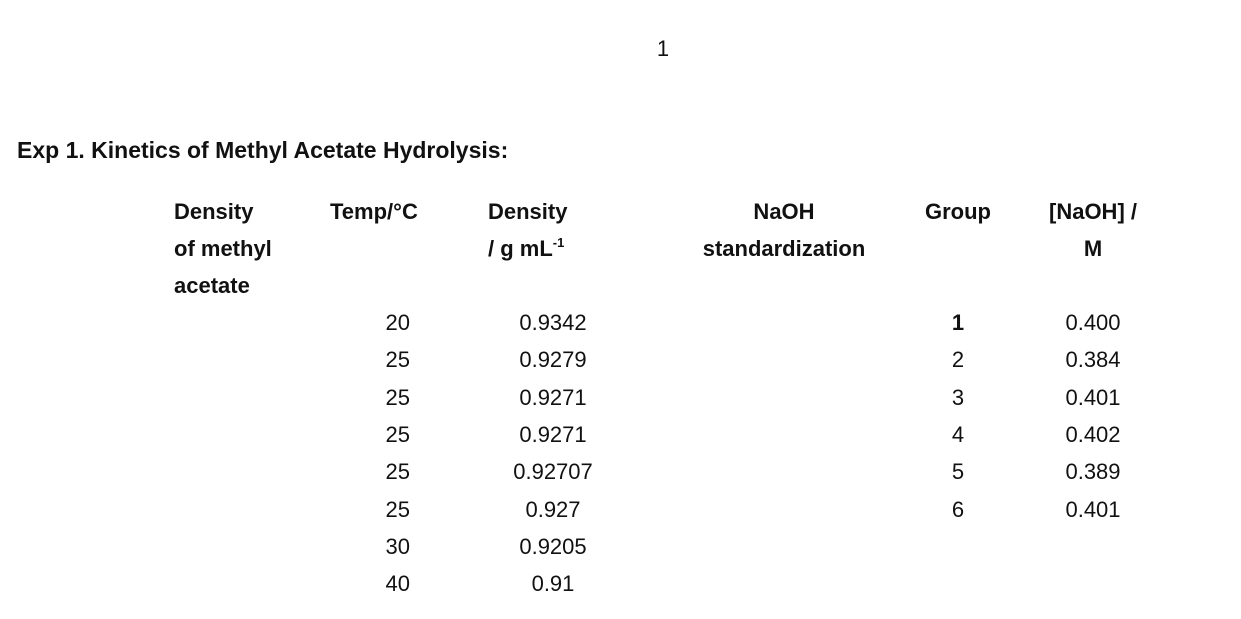 The image size is (1241, 619). Describe the element at coordinates (958, 397) in the screenshot. I see `group-cell: 3` at that location.